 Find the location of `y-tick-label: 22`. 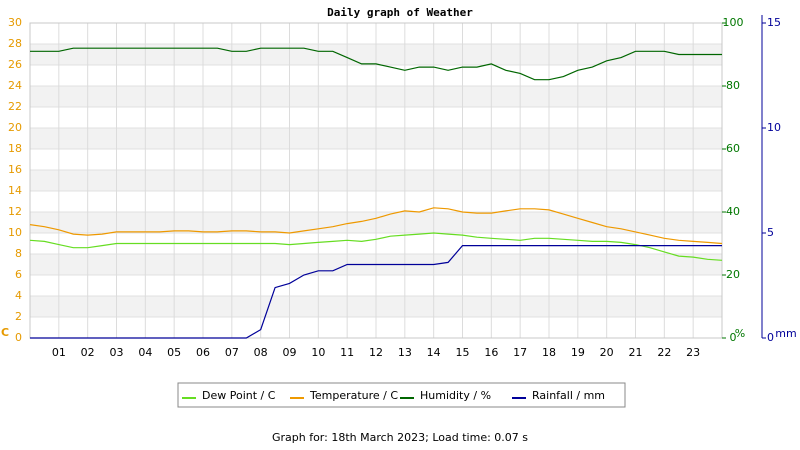

y-tick-label: 22 is located at coordinates (15, 106).